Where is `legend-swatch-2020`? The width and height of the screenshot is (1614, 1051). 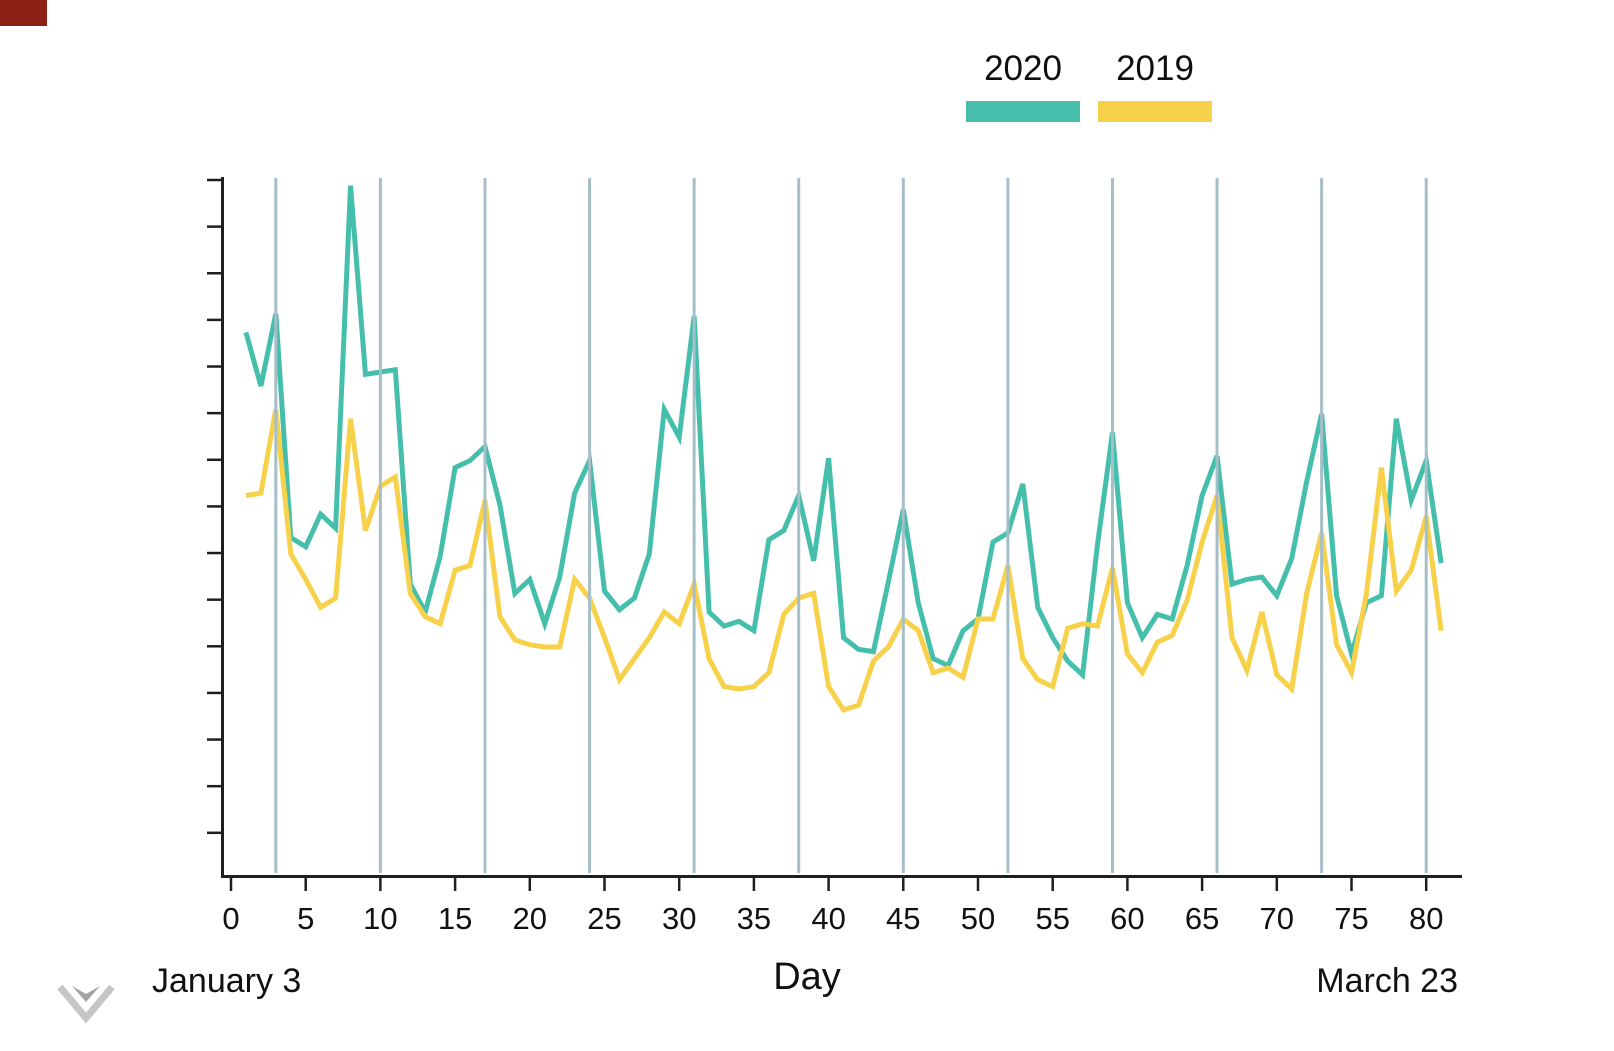
legend-swatch-2020 is located at coordinates (1023, 111).